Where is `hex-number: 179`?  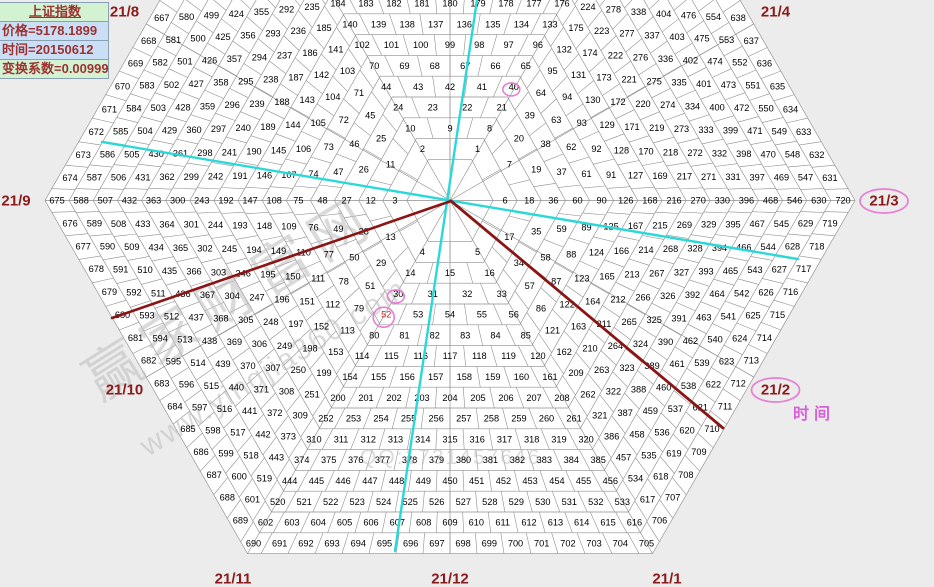 hex-number: 179 is located at coordinates (477, 4).